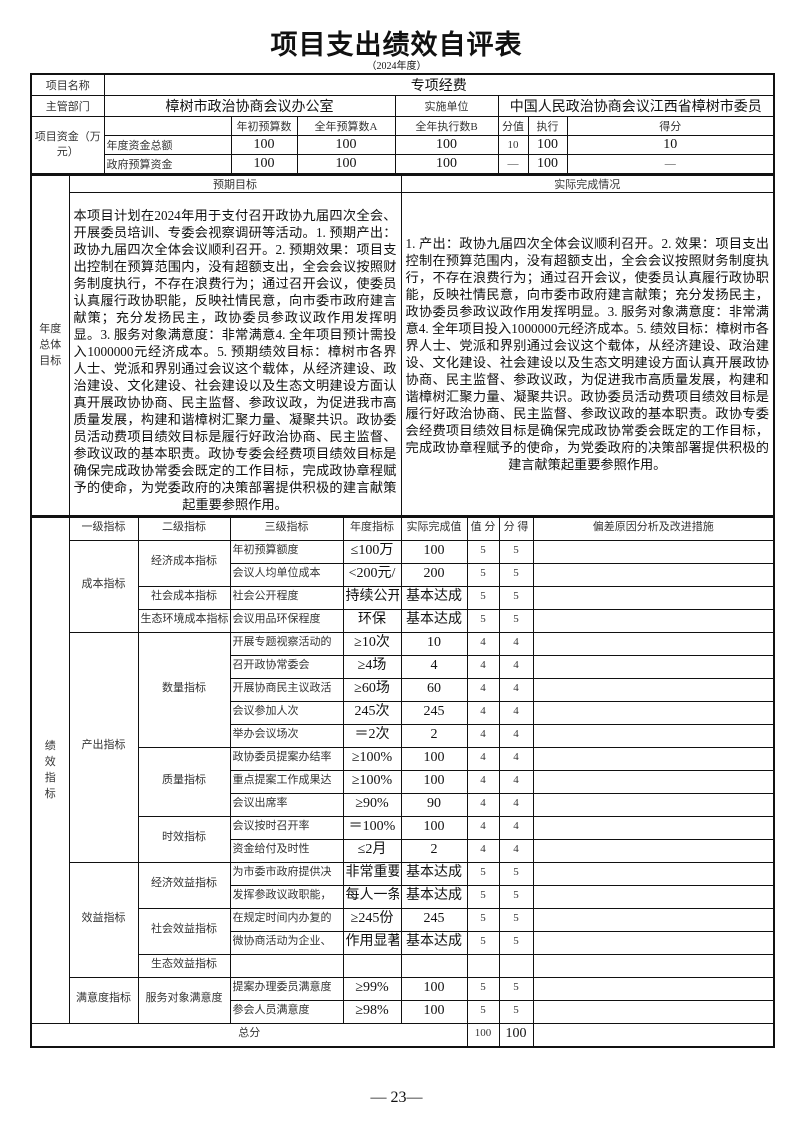  I want to click on actual-value: 基本达成, so click(434, 873).